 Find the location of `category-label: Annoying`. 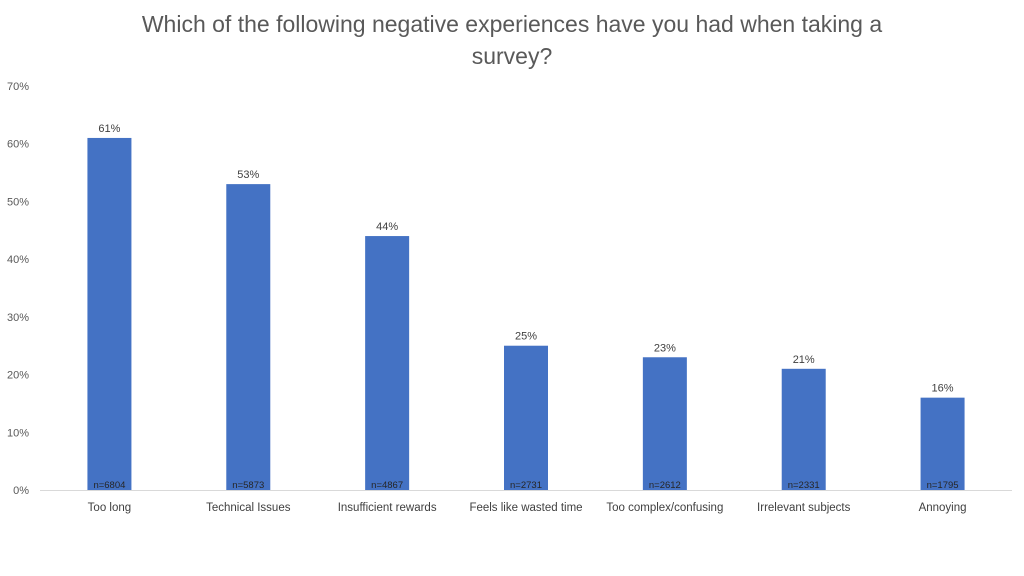

category-label: Annoying is located at coordinates (943, 508).